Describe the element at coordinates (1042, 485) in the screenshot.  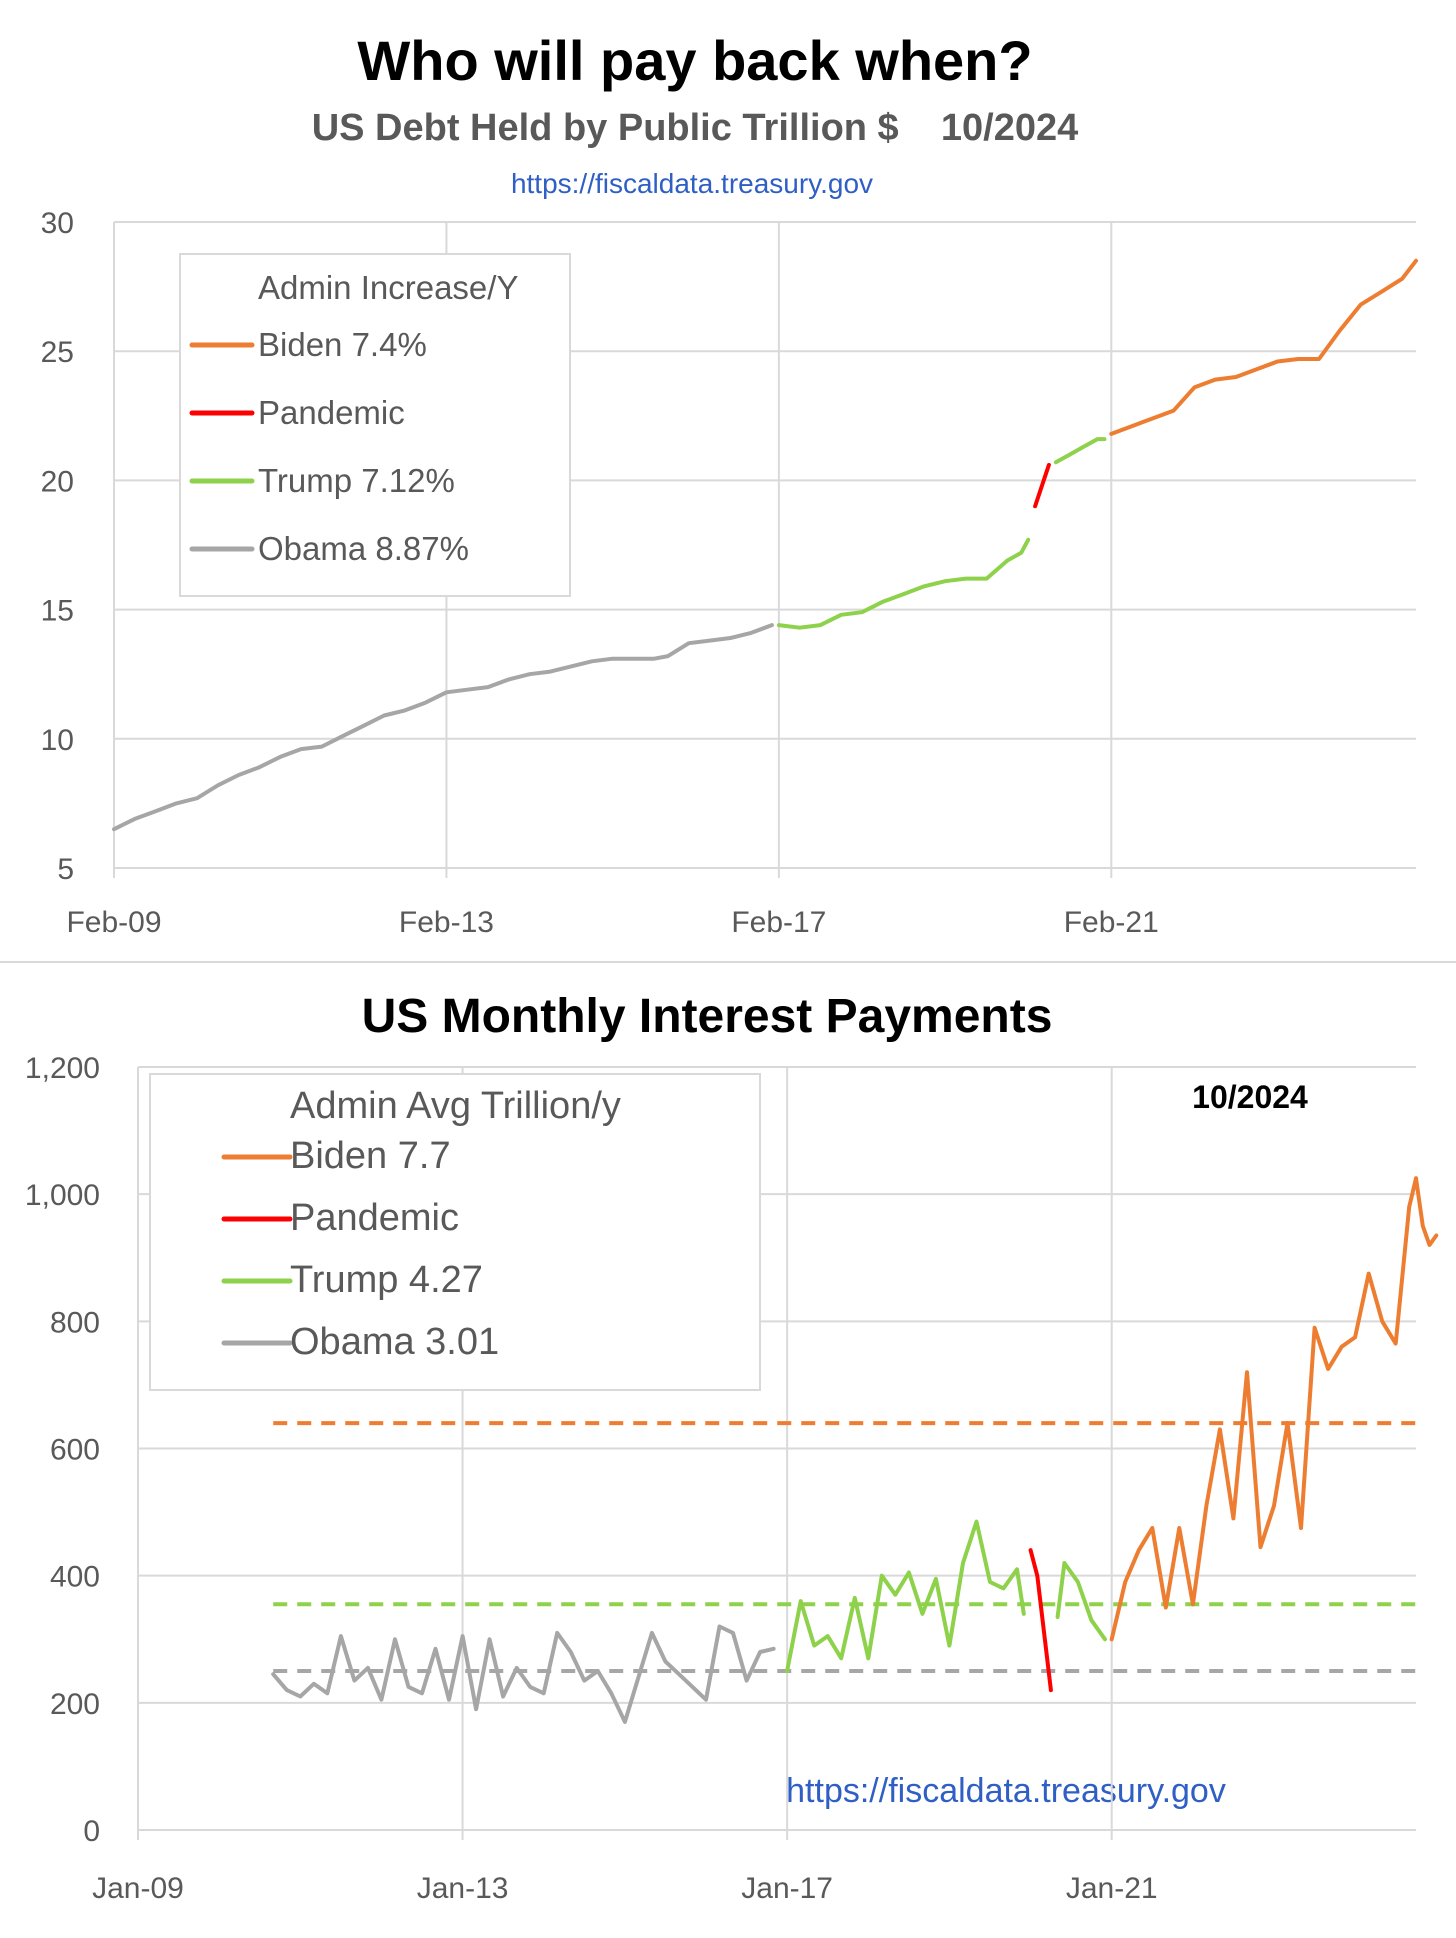
I see `debt-series-line-pandemic` at that location.